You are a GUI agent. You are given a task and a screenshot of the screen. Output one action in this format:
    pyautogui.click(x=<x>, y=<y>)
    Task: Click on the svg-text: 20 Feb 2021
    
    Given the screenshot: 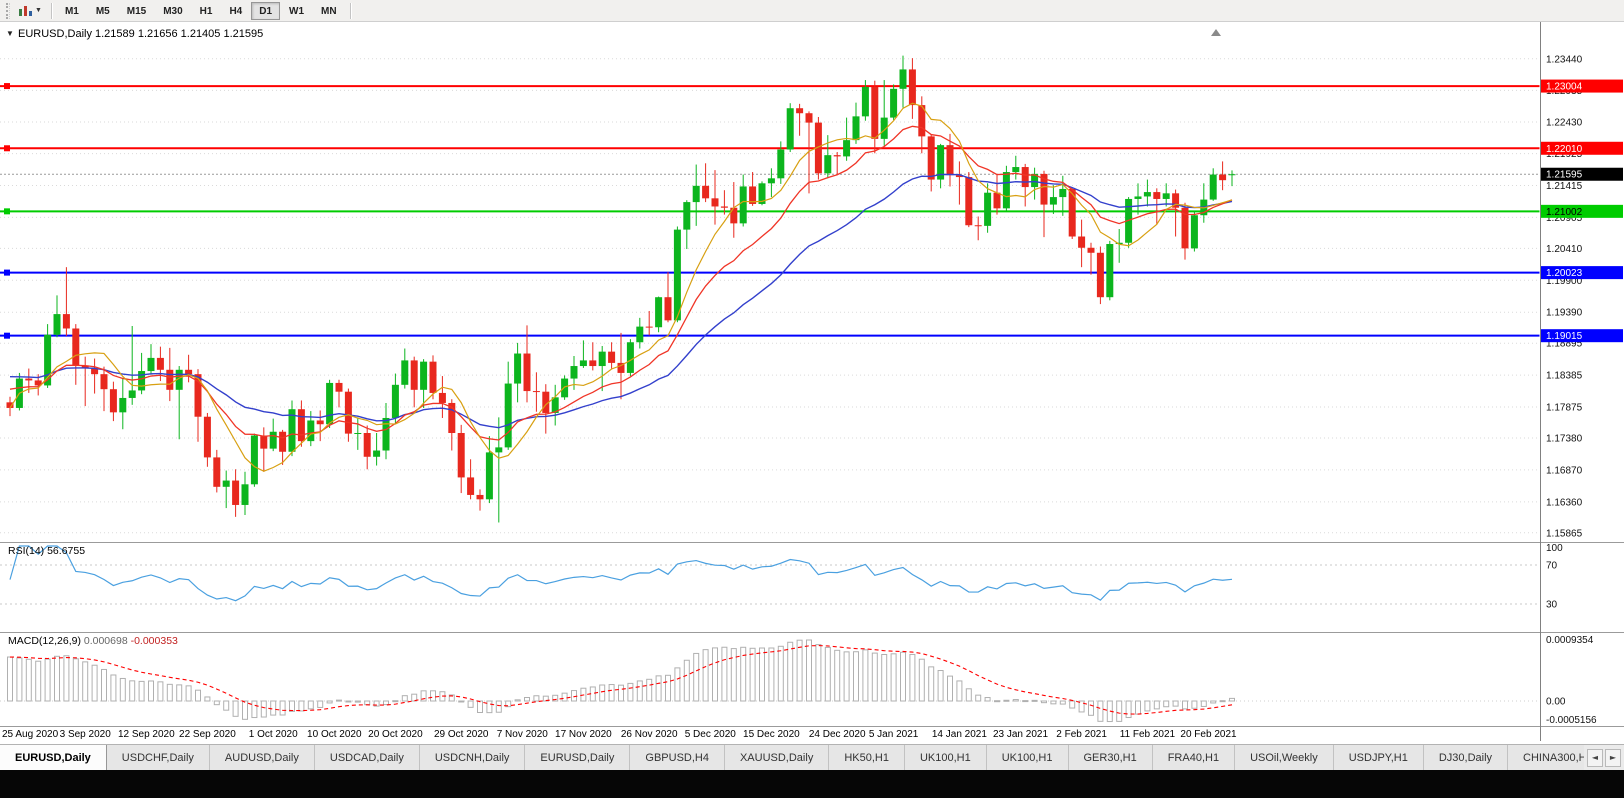 What is the action you would take?
    pyautogui.click(x=1208, y=734)
    